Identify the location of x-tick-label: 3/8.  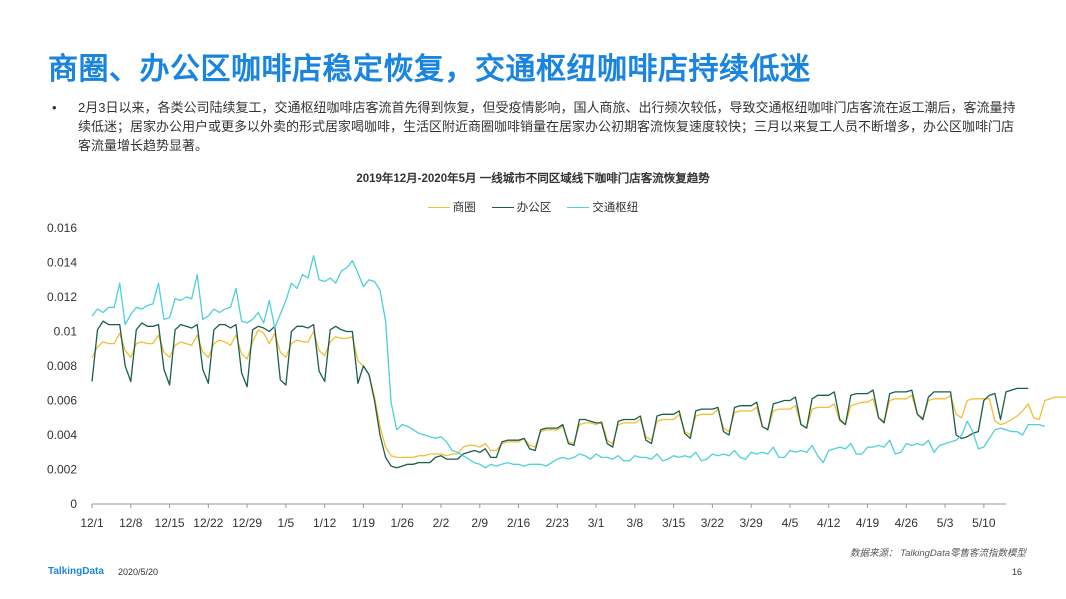
(635, 523).